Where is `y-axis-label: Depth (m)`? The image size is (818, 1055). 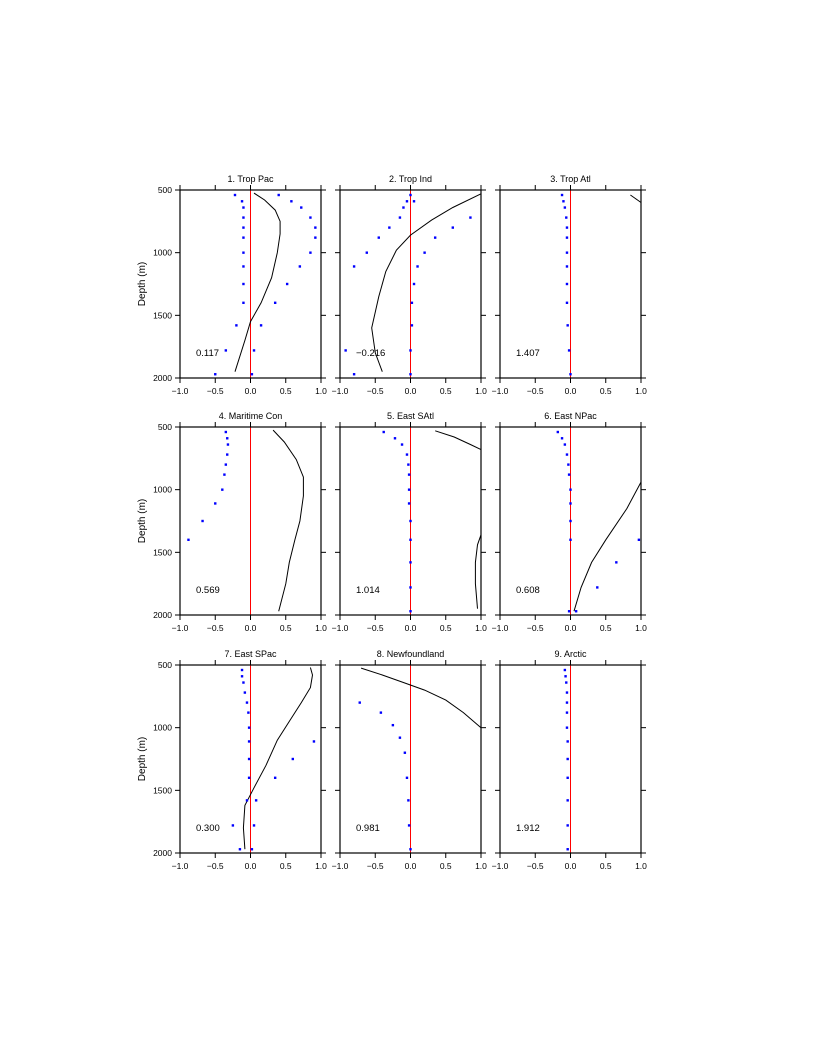
y-axis-label: Depth (m) is located at coordinates (142, 759).